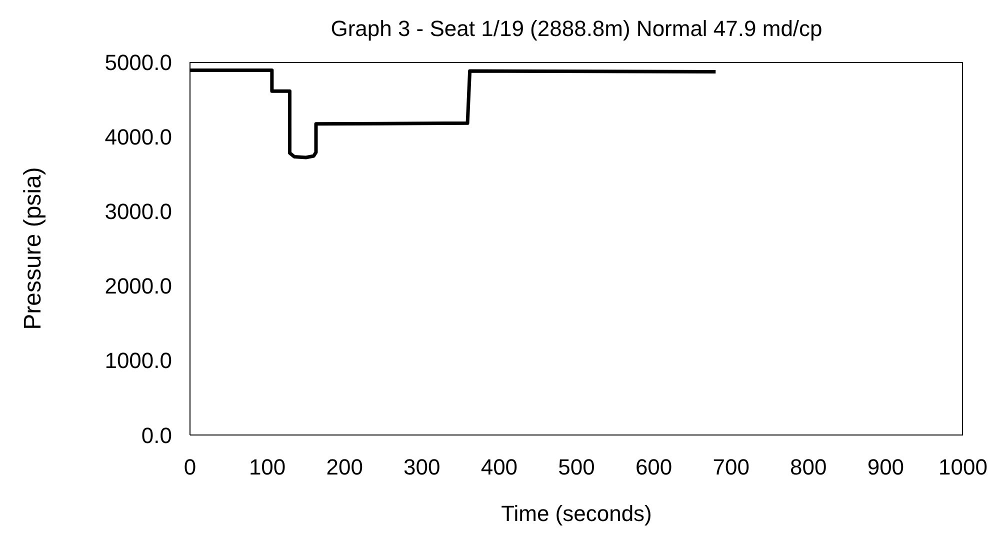  Describe the element at coordinates (267, 467) in the screenshot. I see `x-tick-label: 100` at that location.